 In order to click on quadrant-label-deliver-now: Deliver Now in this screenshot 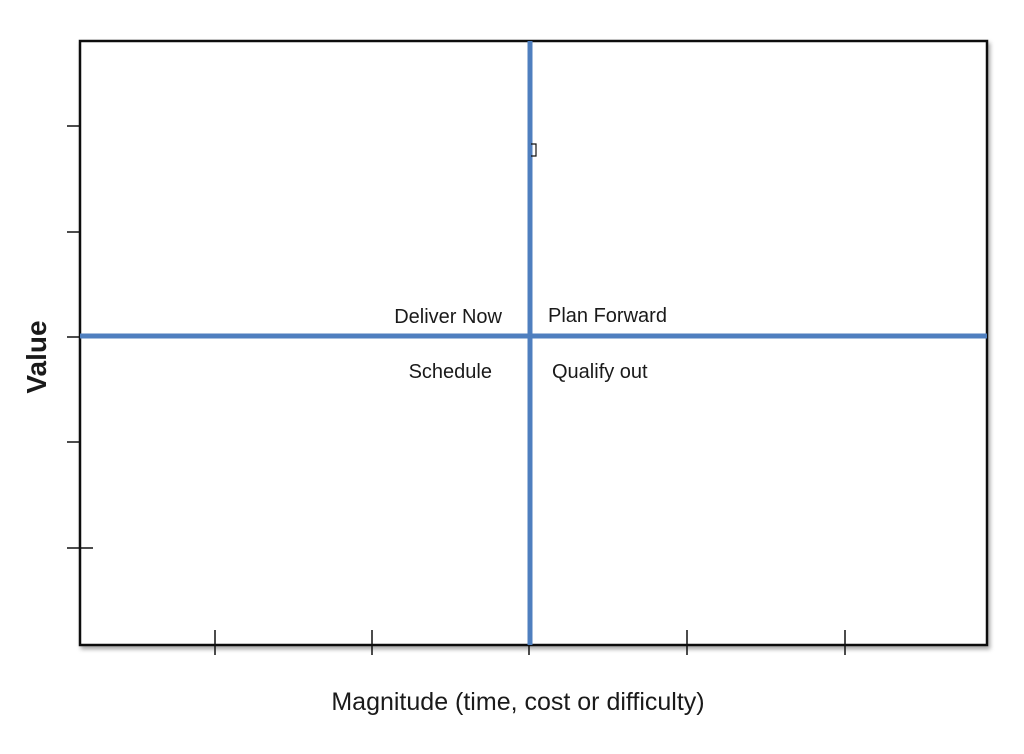, I will do `click(448, 317)`.